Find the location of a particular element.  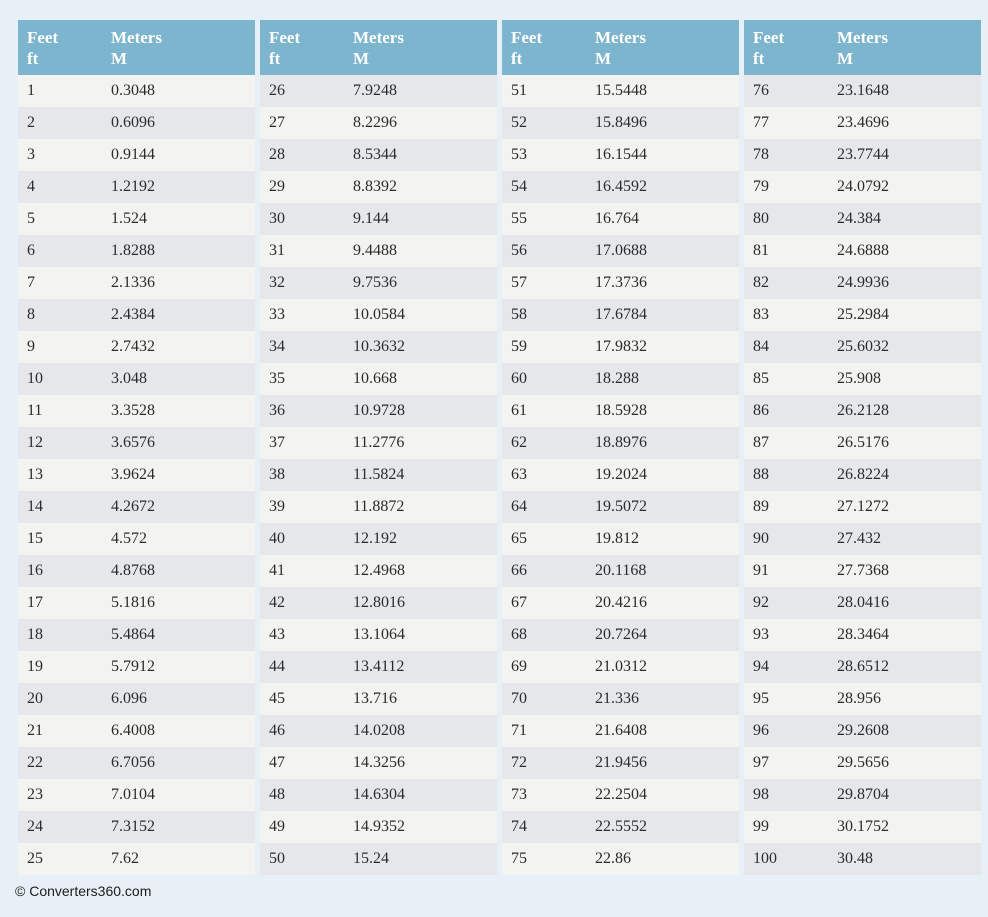

meters-value: 25.6032 is located at coordinates (863, 346).